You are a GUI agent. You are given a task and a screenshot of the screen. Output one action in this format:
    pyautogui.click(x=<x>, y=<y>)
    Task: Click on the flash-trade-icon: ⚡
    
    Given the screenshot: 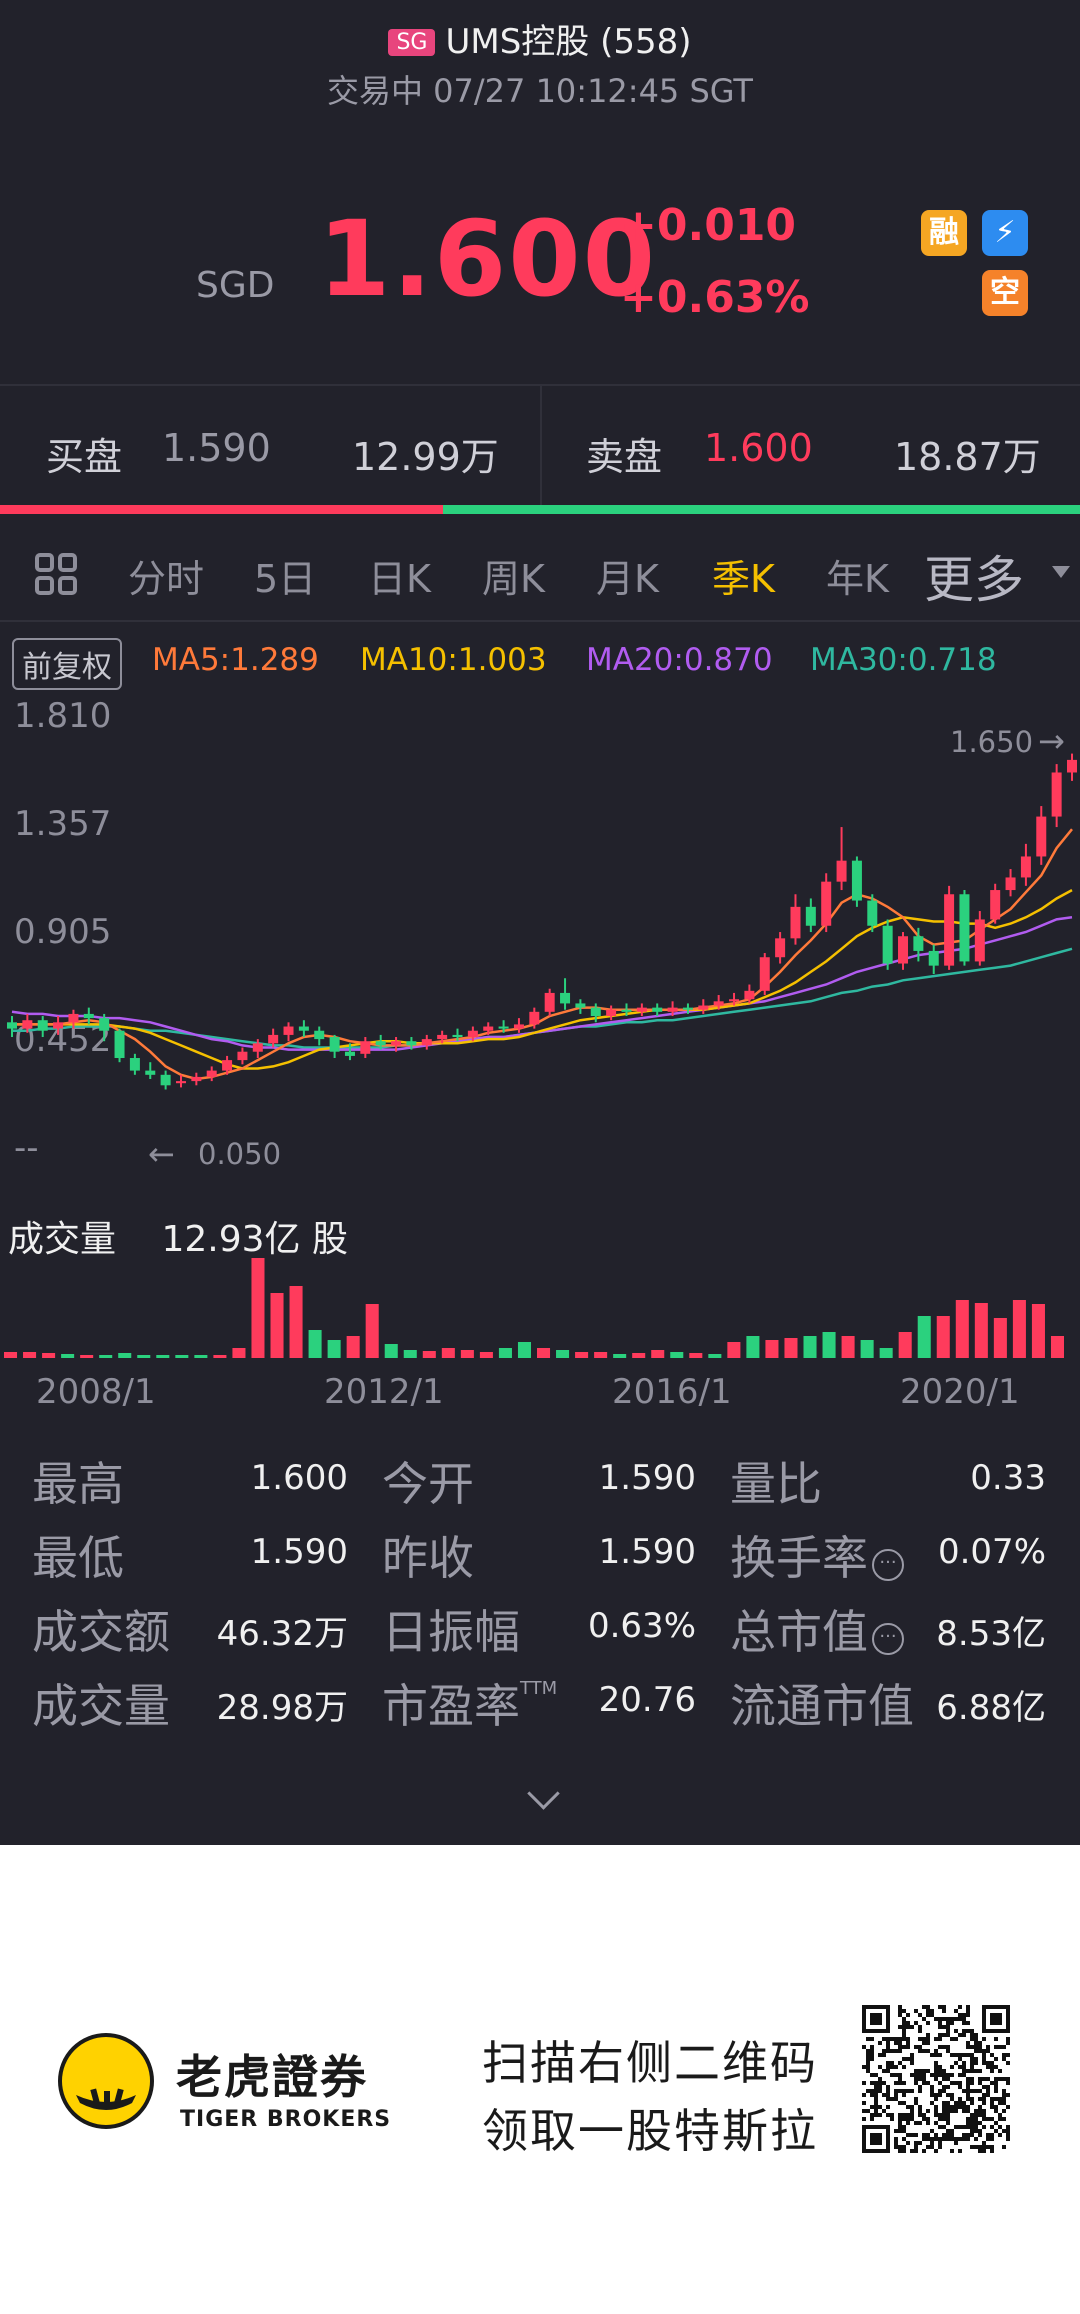 What is the action you would take?
    pyautogui.click(x=1005, y=233)
    